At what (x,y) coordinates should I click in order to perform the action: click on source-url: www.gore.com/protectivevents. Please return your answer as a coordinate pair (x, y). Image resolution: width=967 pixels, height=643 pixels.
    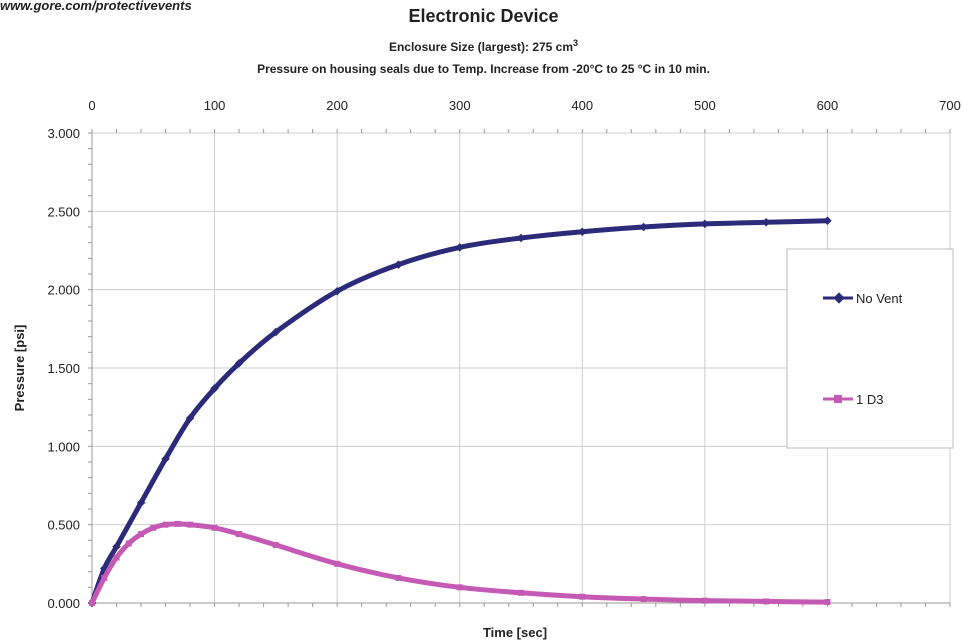
    Looking at the image, I should click on (96, 6).